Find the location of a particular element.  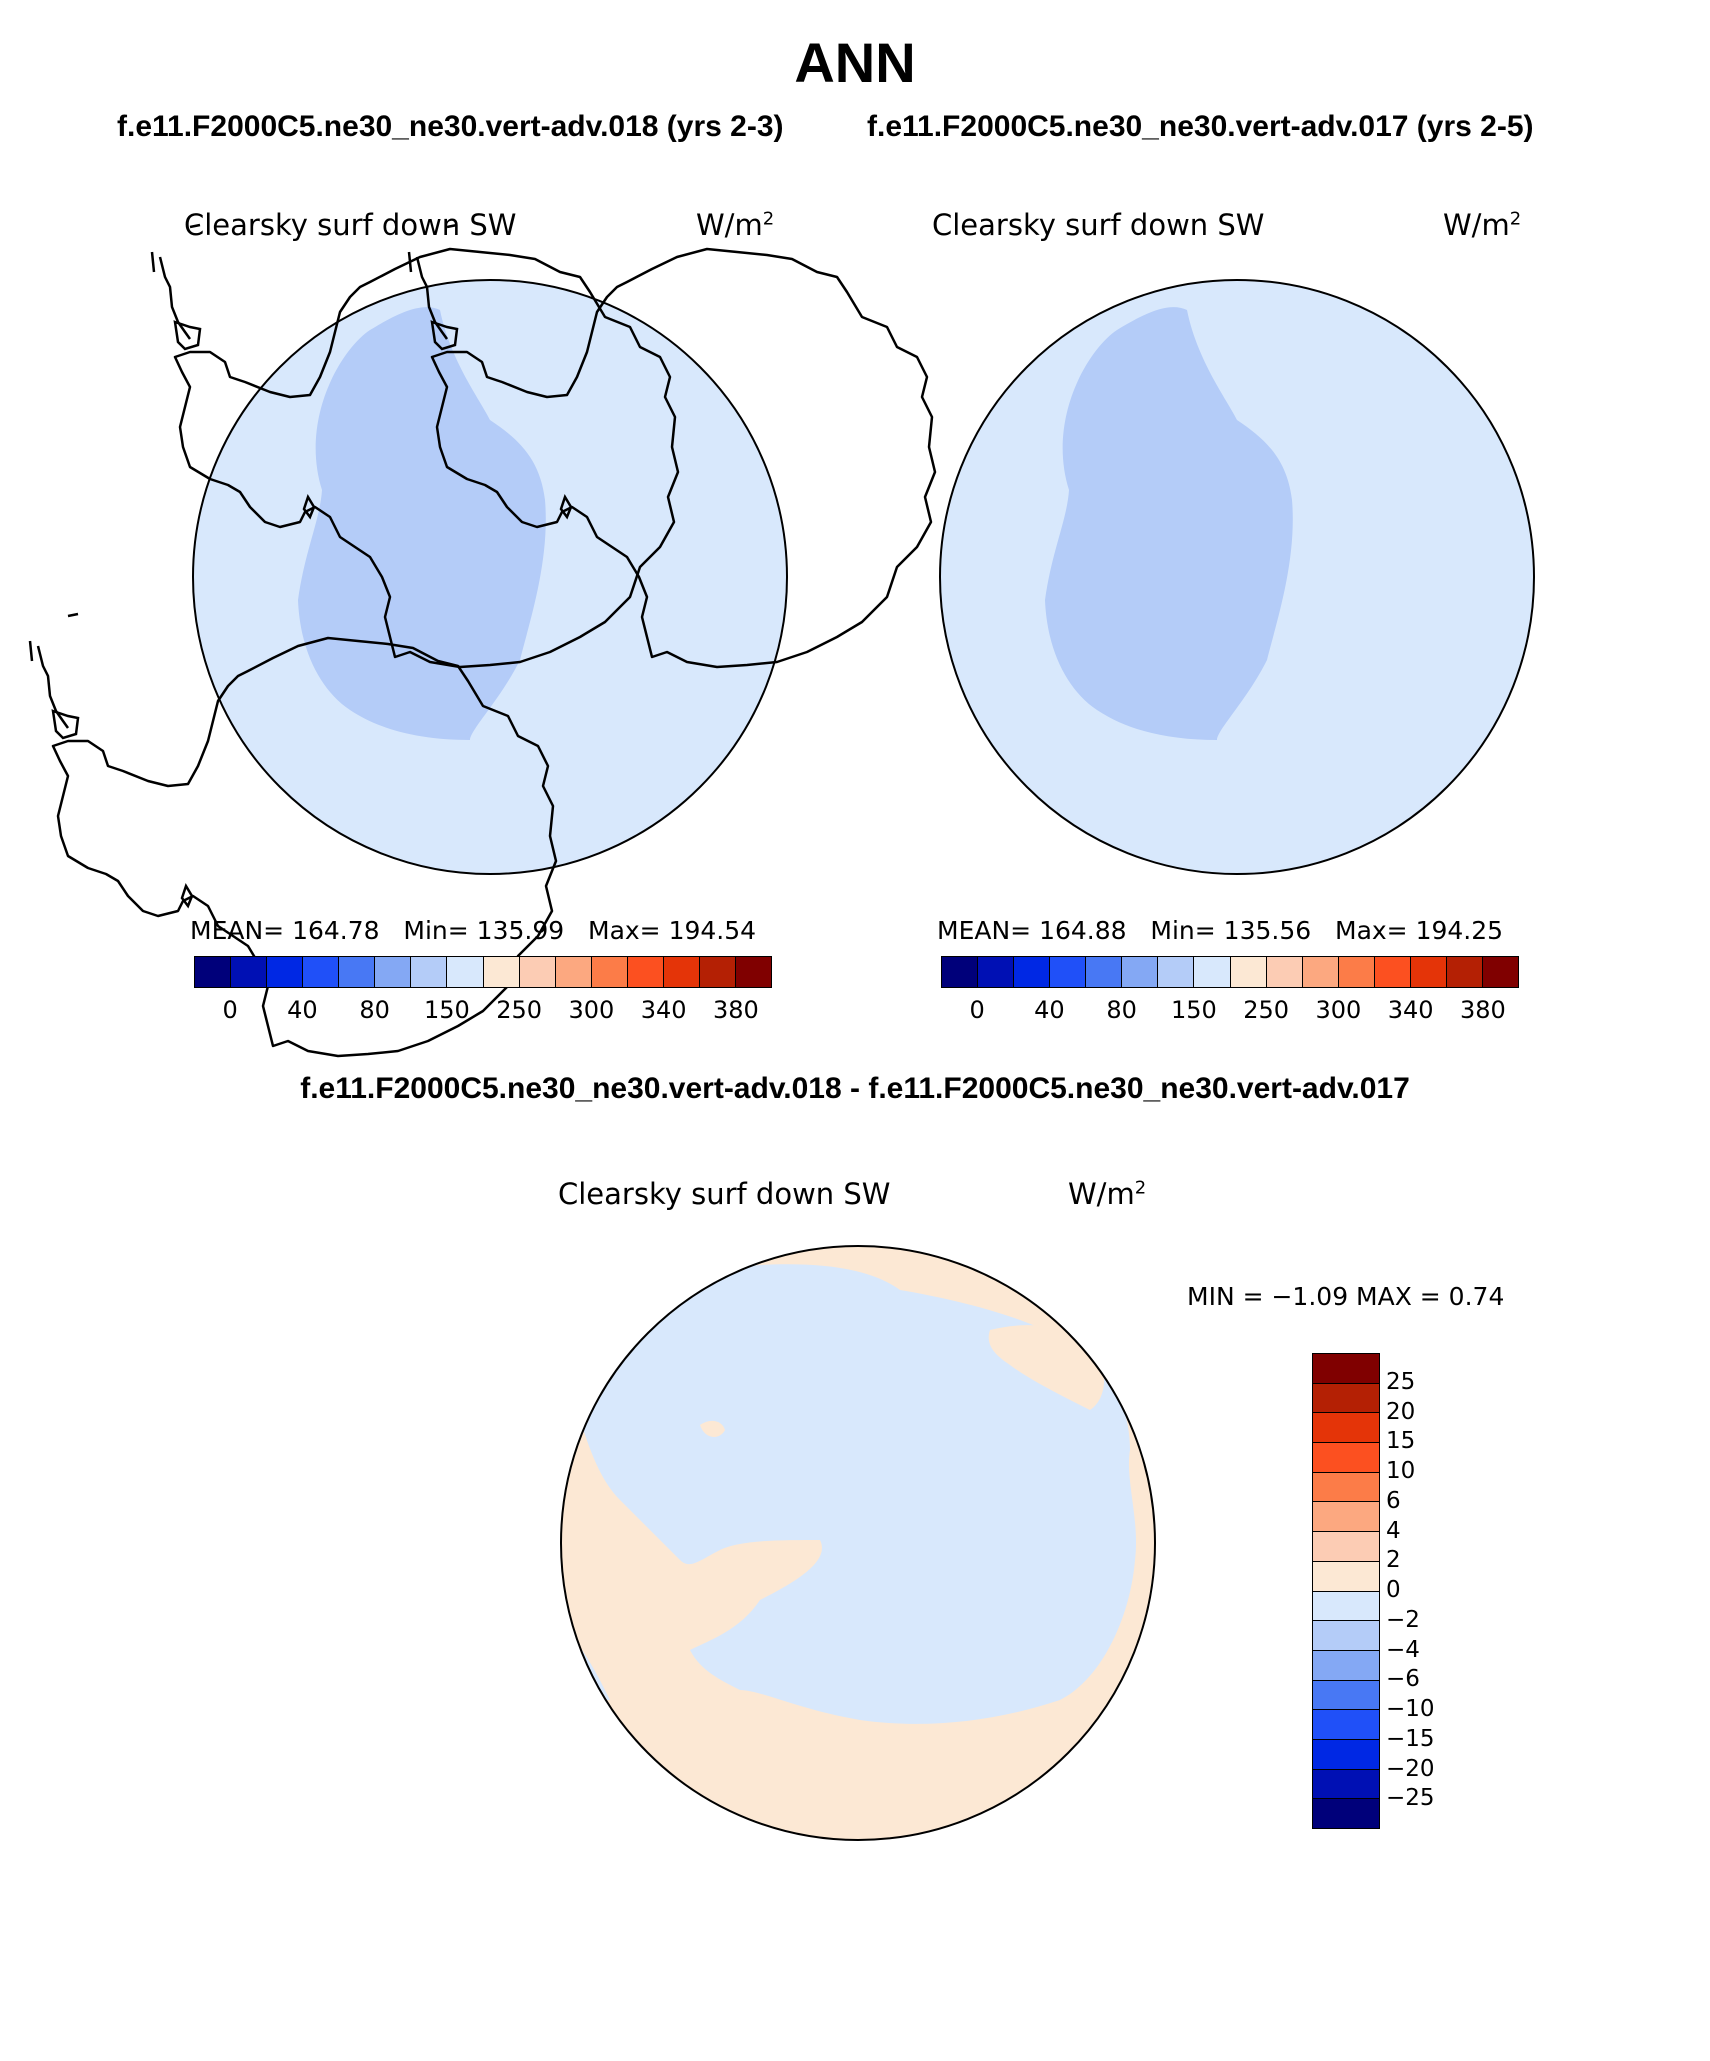

diff-colorbar-tick-label: −15 is located at coordinates (1410, 1738).